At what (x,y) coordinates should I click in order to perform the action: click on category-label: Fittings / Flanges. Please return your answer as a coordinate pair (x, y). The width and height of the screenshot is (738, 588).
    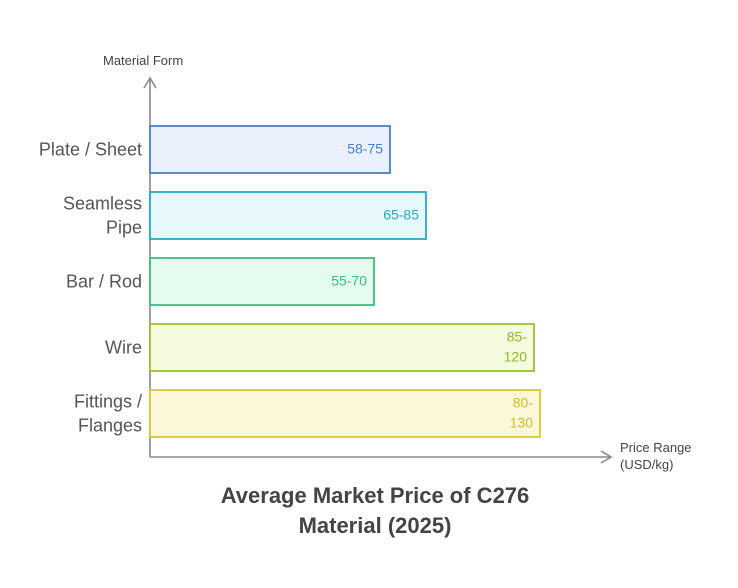
    Looking at the image, I should click on (108, 413).